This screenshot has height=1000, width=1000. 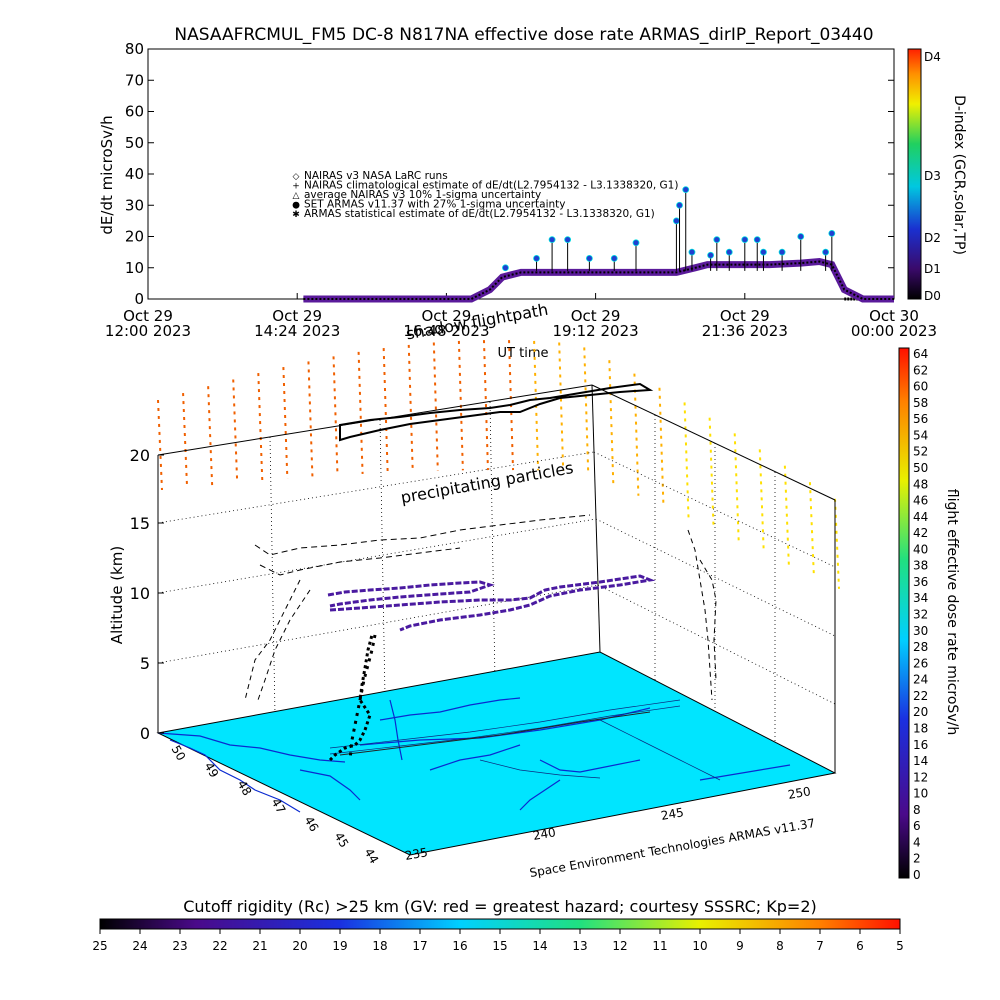 I want to click on latitude-tick: 44, so click(x=372, y=856).